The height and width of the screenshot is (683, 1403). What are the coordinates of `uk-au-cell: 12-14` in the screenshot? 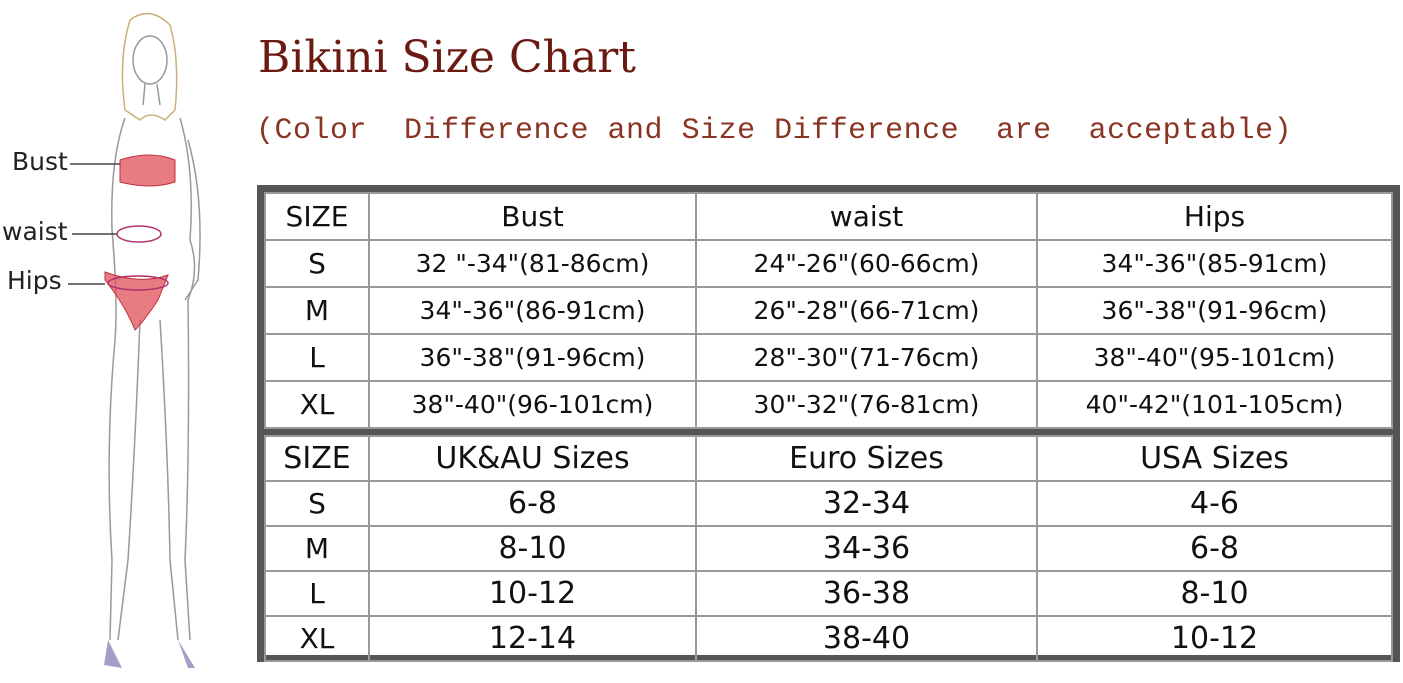 It's located at (532, 638).